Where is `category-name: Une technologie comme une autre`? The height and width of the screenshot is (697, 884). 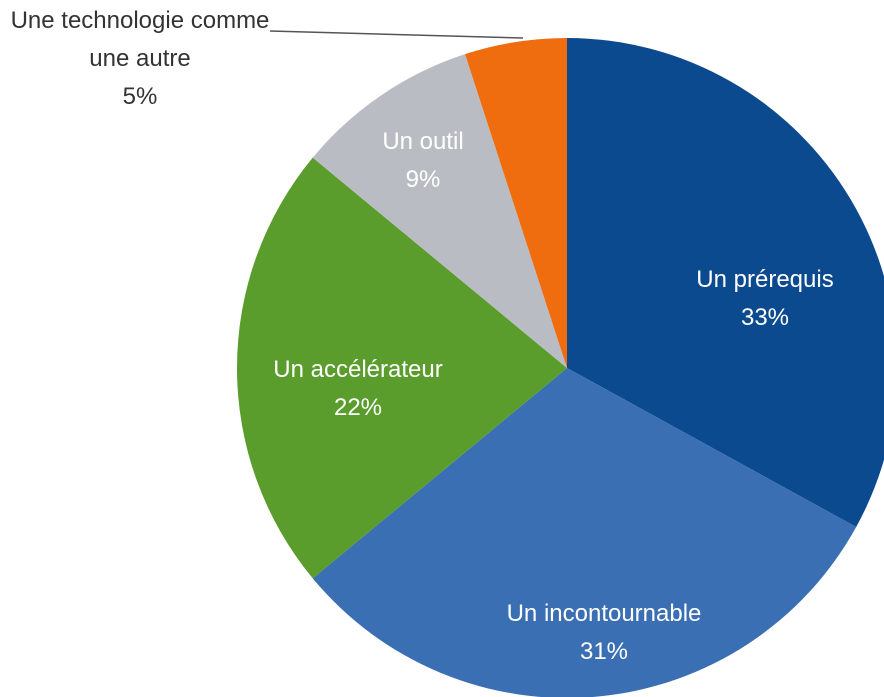 category-name: Une technologie comme une autre is located at coordinates (140, 39).